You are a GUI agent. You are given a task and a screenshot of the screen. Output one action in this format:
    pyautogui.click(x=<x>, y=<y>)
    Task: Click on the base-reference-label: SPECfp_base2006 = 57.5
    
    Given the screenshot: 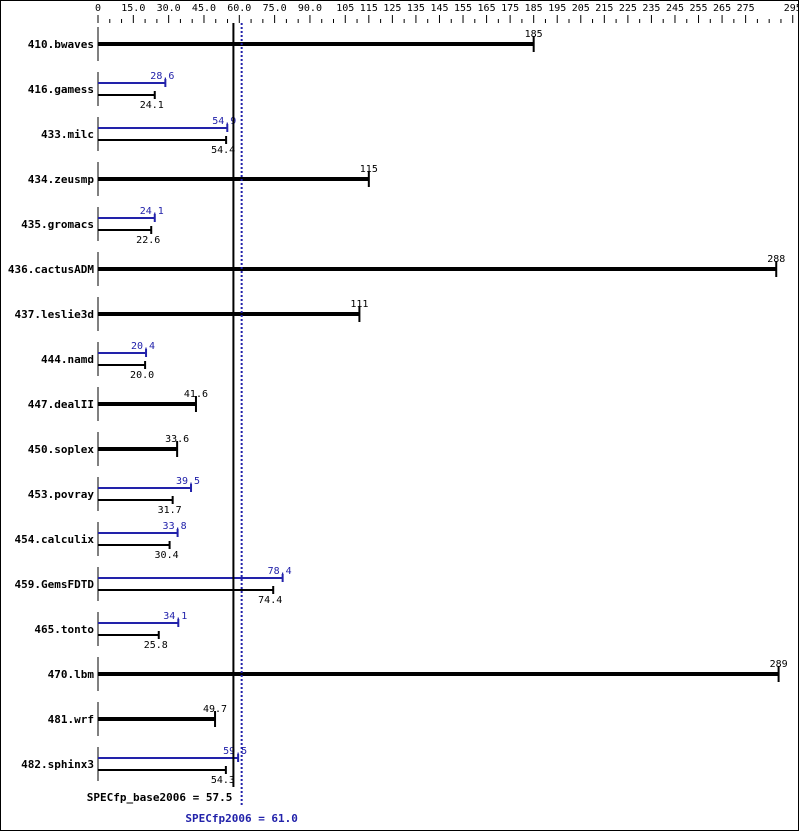 What is the action you would take?
    pyautogui.click(x=160, y=797)
    